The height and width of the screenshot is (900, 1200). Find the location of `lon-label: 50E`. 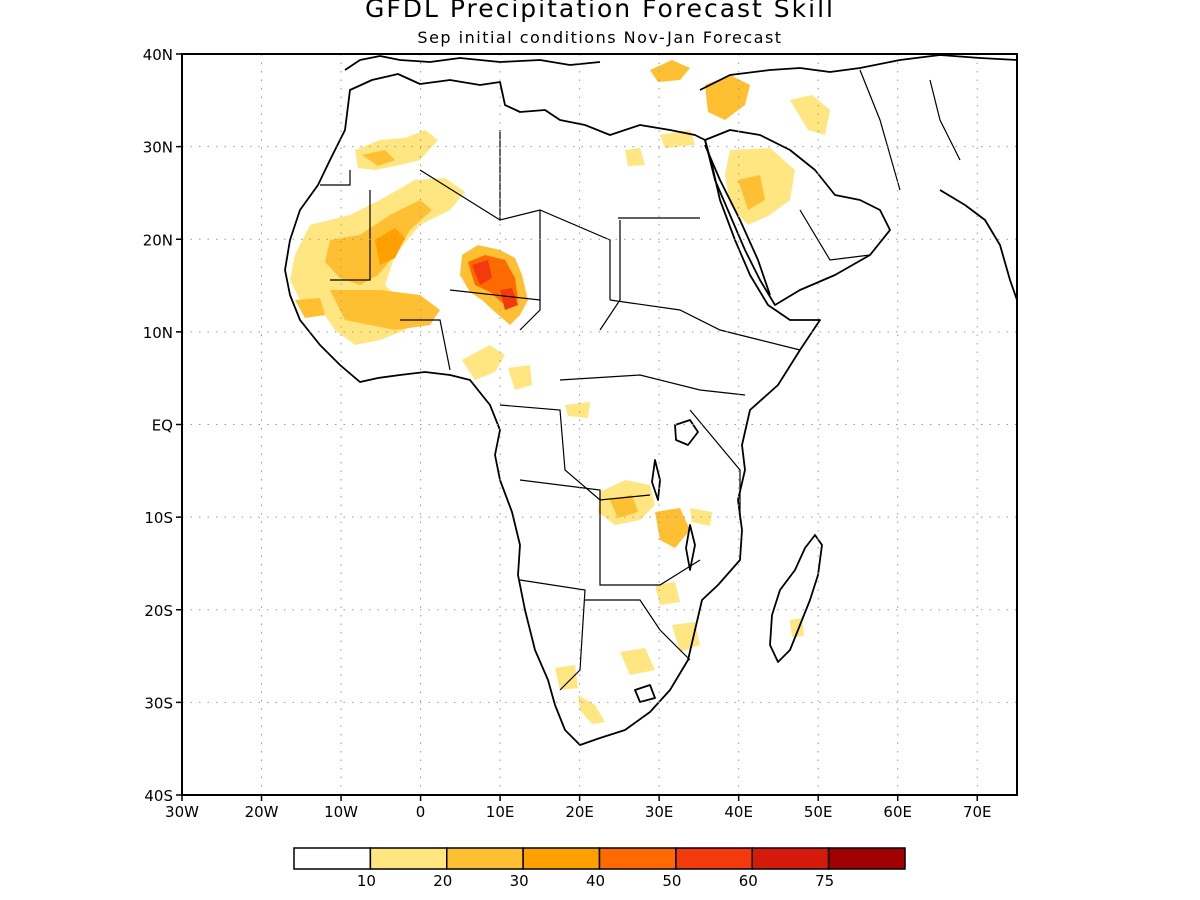

lon-label: 50E is located at coordinates (818, 812).